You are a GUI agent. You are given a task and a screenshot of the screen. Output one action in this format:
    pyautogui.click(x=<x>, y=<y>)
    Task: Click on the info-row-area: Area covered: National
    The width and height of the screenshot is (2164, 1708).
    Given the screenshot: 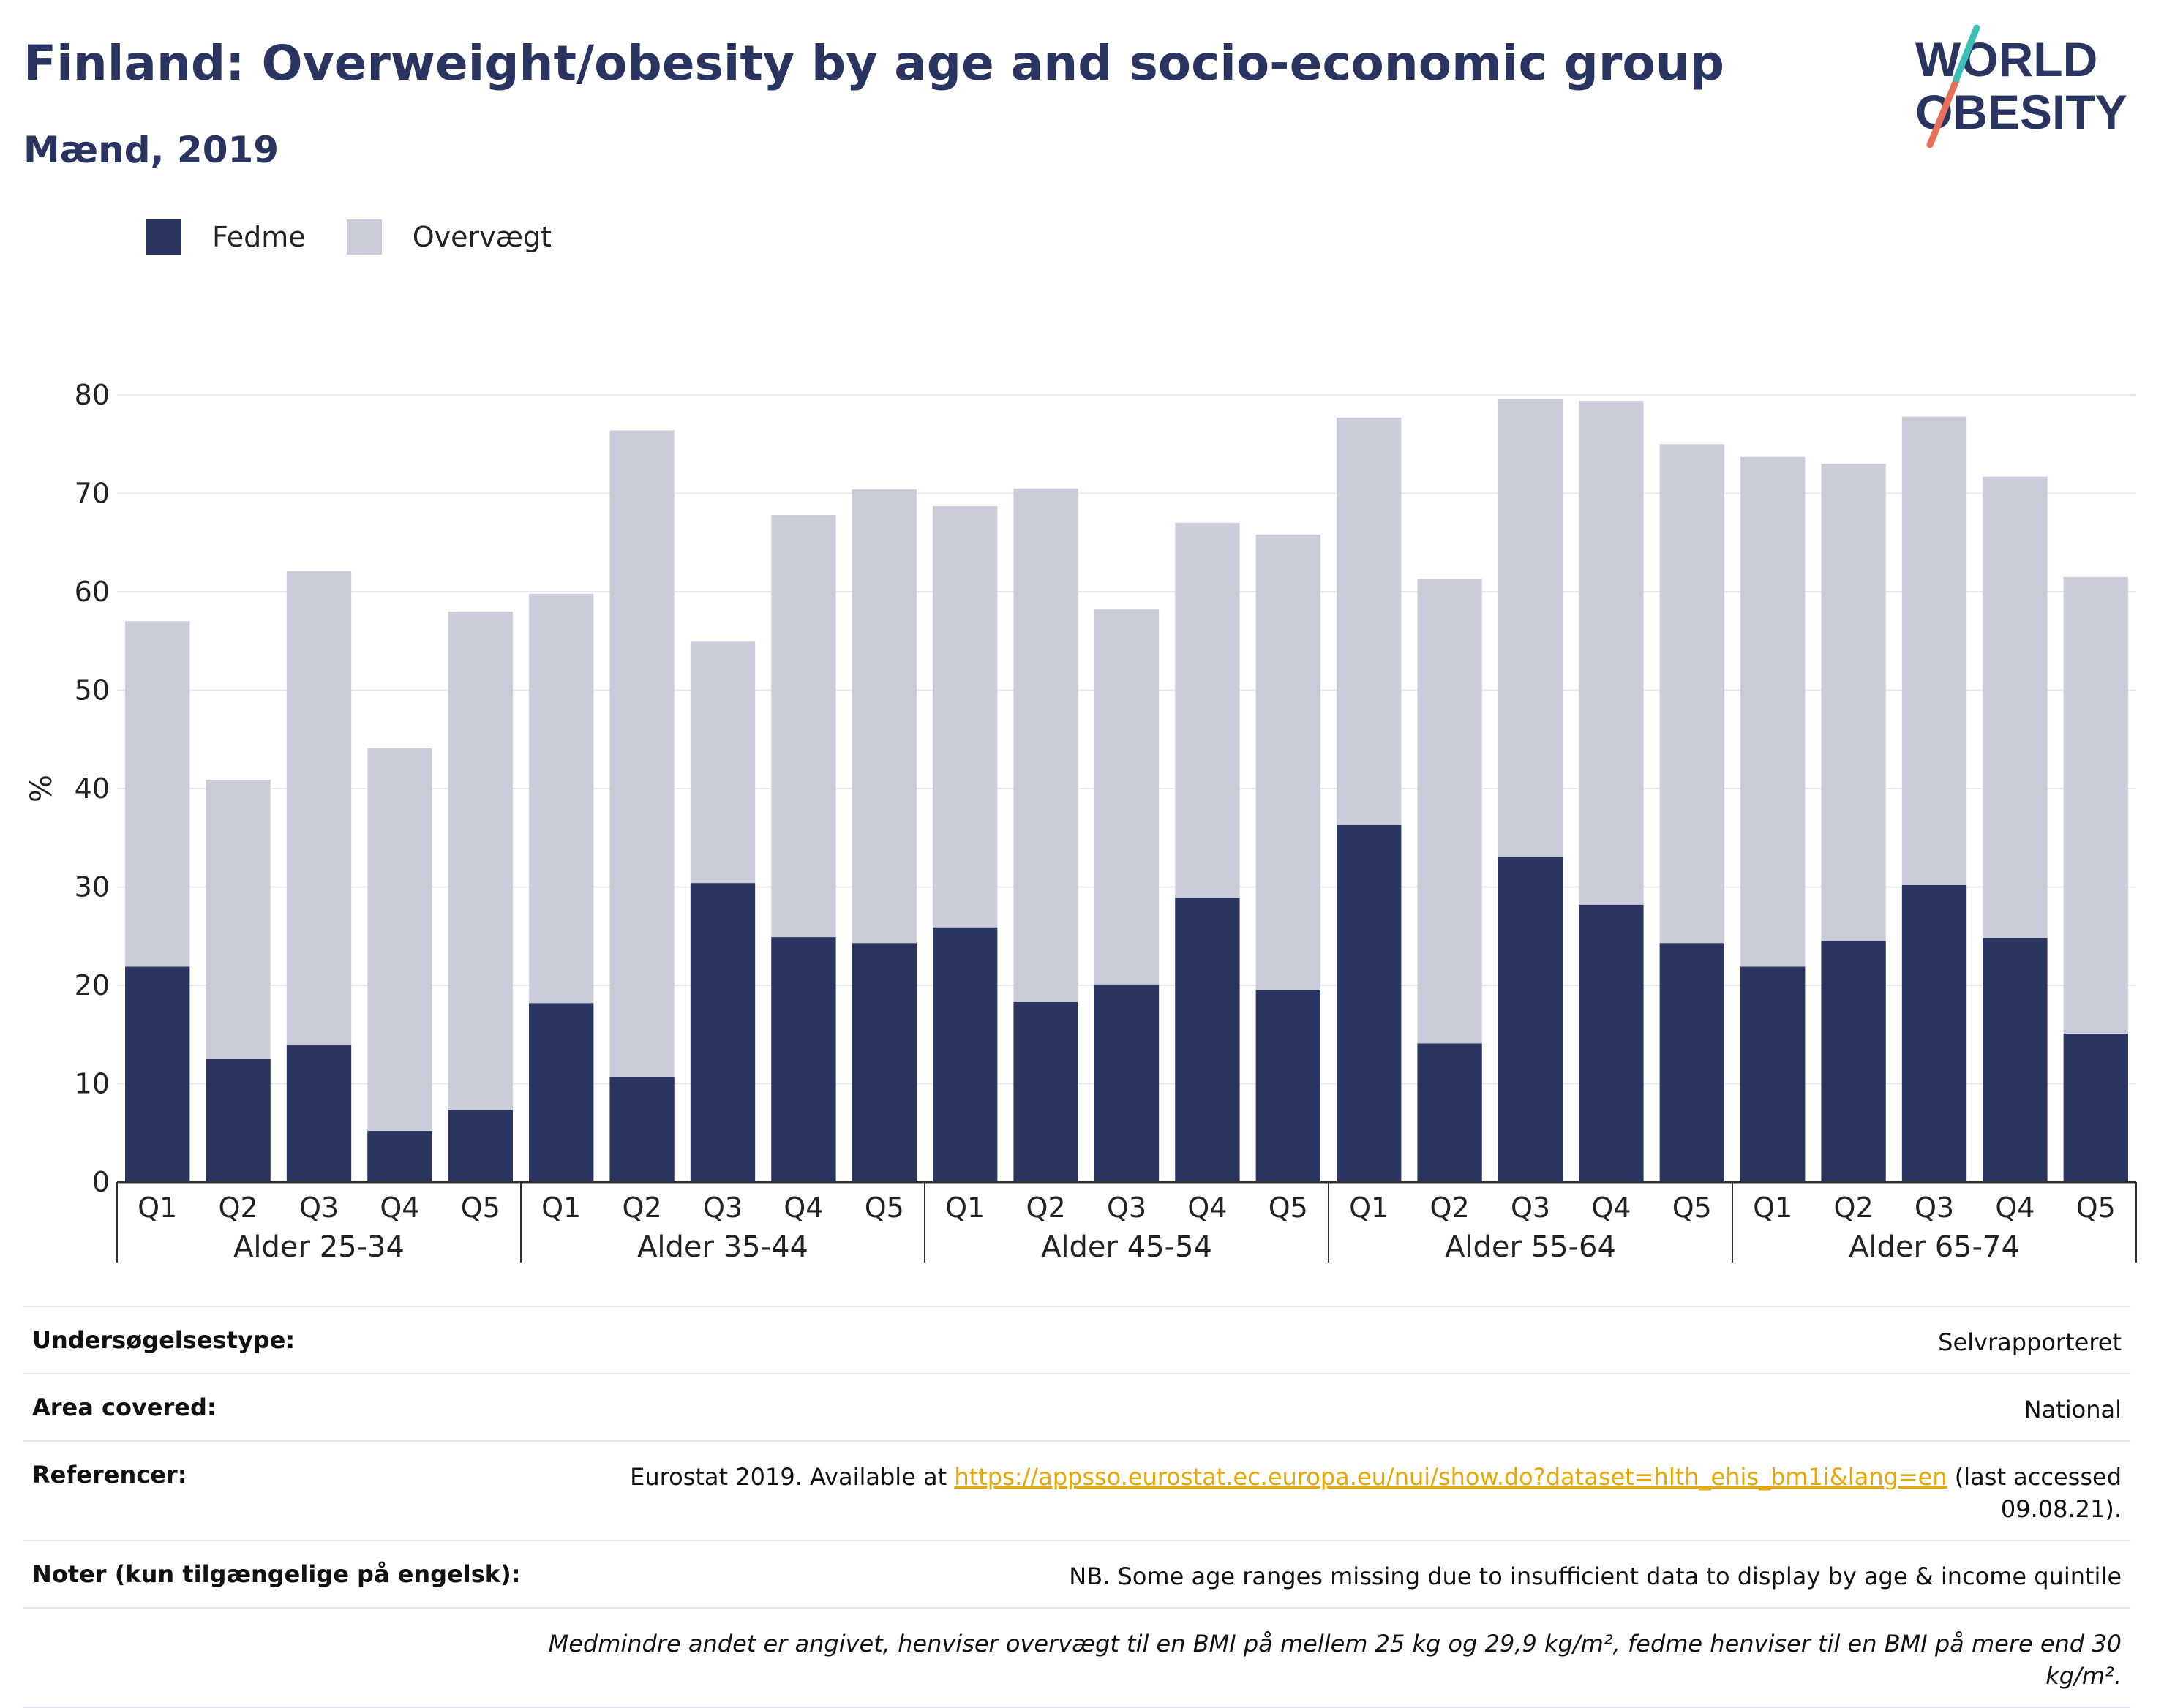 What is the action you would take?
    pyautogui.click(x=1076, y=1406)
    